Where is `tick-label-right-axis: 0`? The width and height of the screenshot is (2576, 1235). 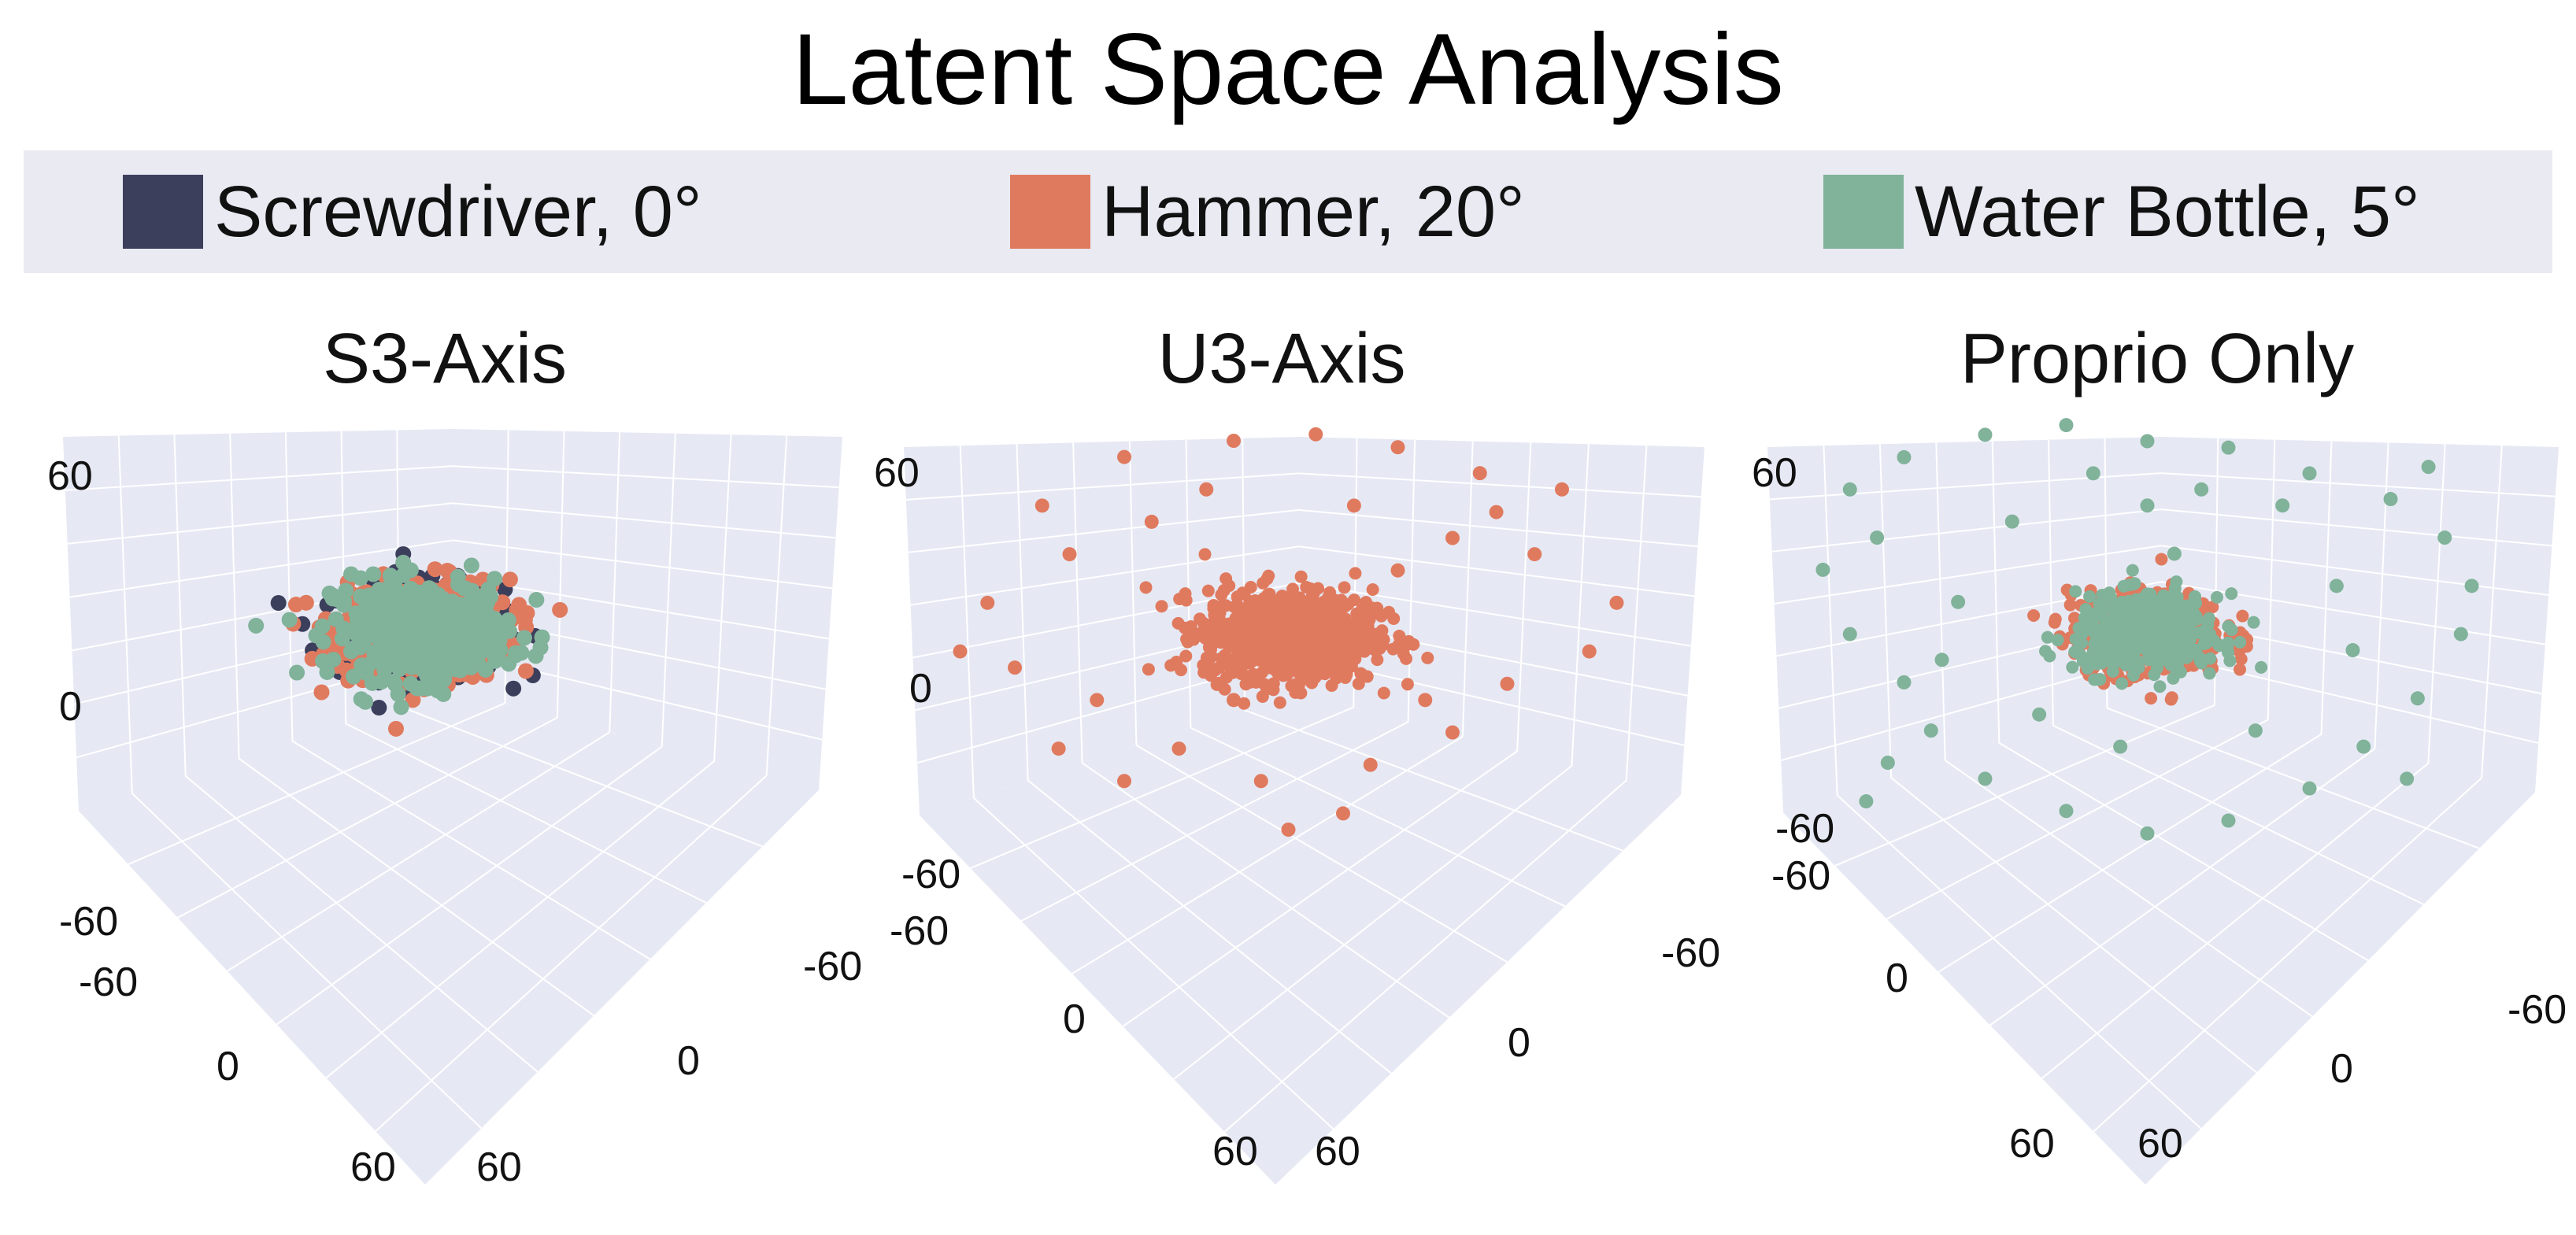 tick-label-right-axis: 0 is located at coordinates (688, 1061).